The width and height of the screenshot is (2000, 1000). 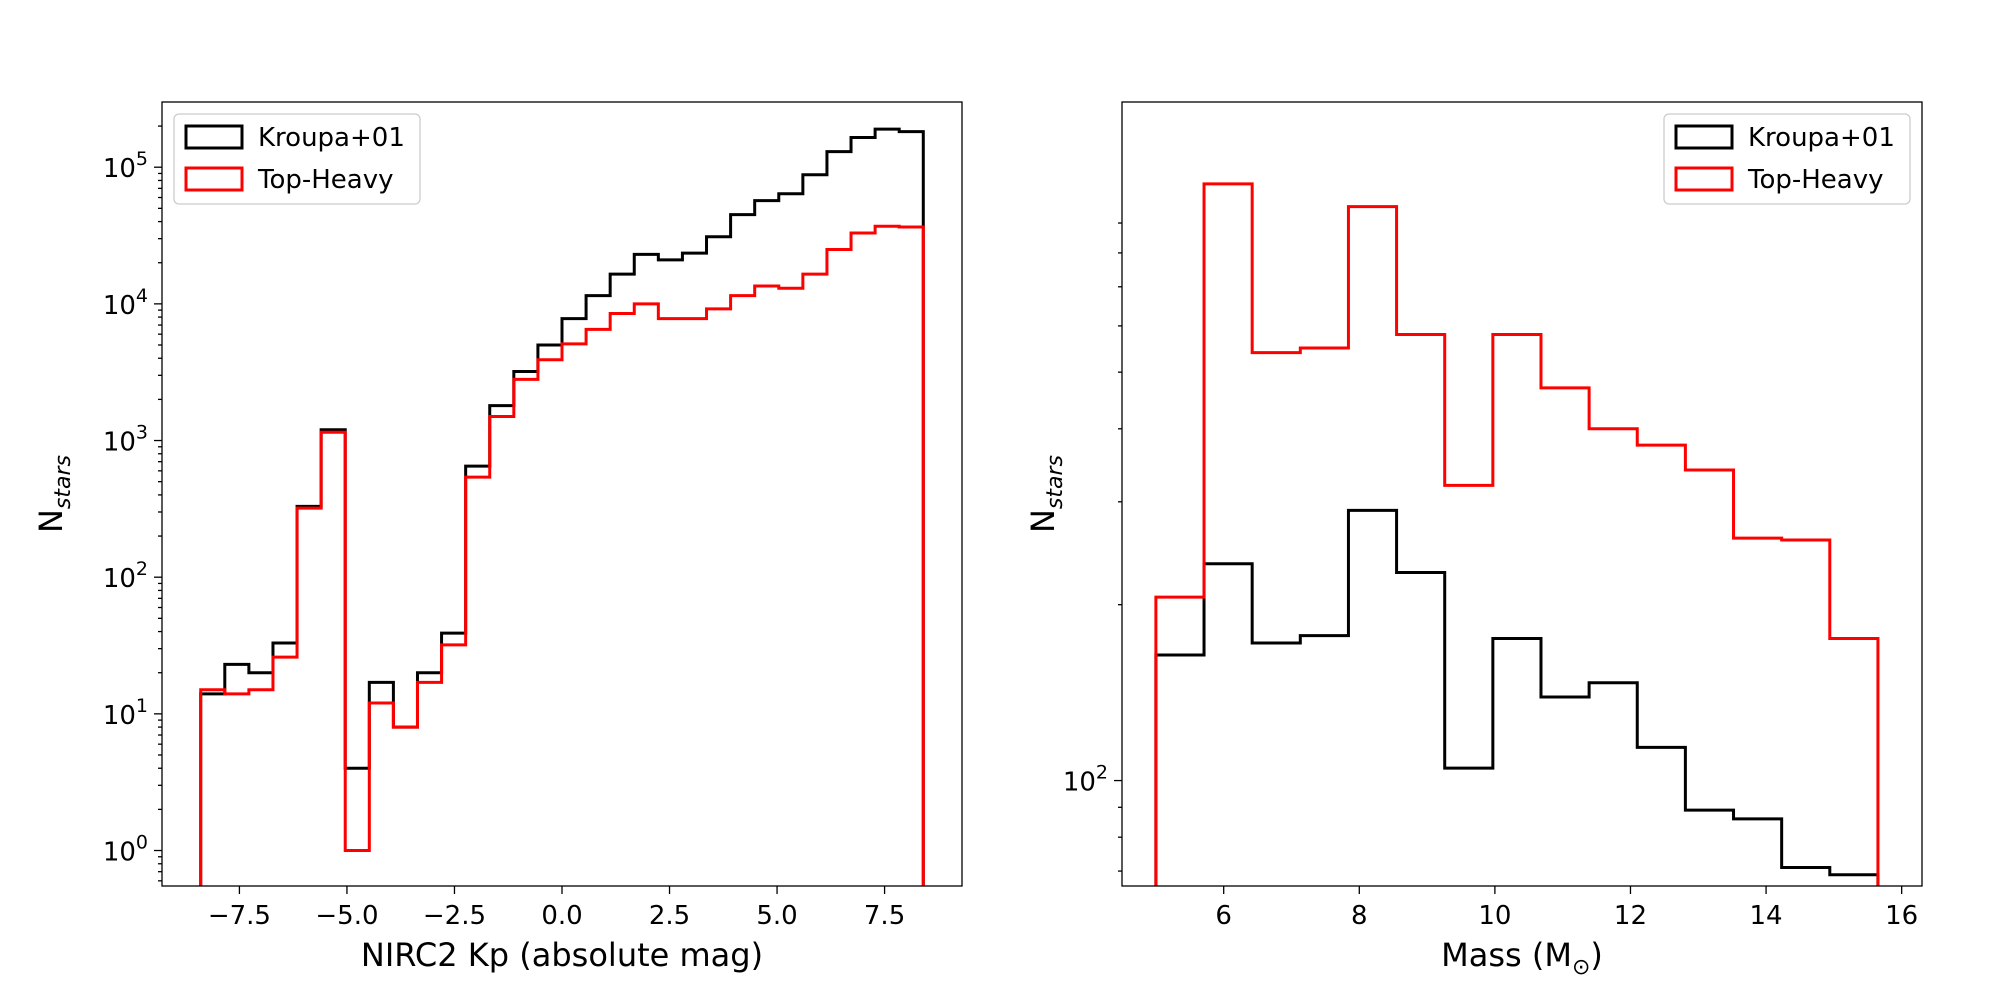 What do you see at coordinates (669, 916) in the screenshot?
I see `x-tick-label: 2.5` at bounding box center [669, 916].